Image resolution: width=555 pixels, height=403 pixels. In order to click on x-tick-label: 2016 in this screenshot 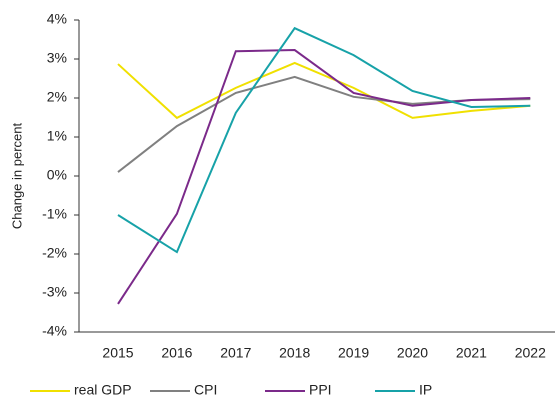, I will do `click(176, 353)`.